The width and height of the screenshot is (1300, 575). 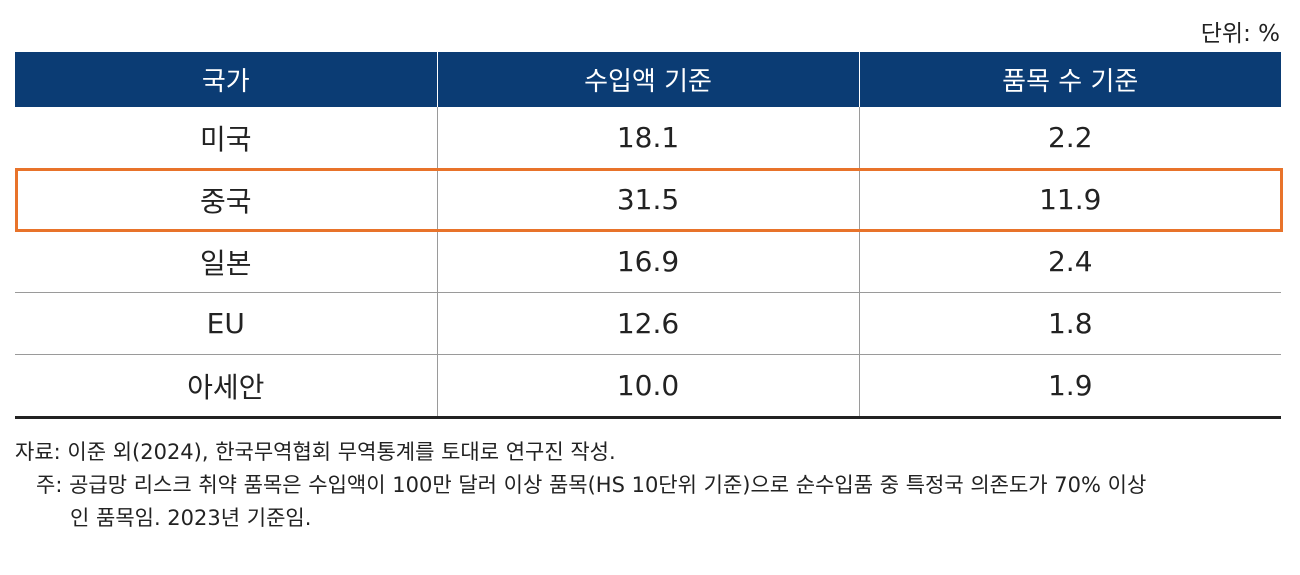 I want to click on unit-label: 단위: %, so click(x=1240, y=34).